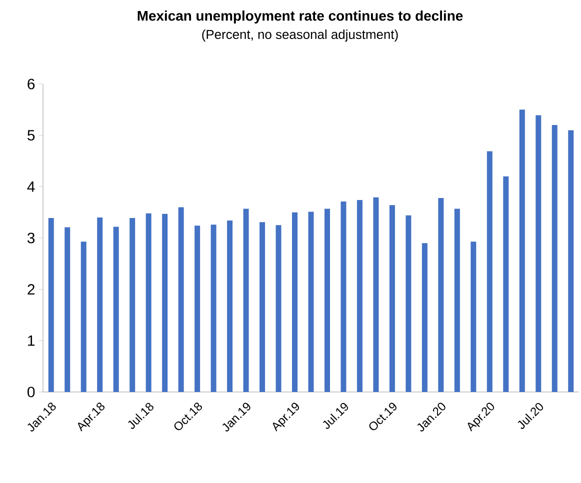 Image resolution: width=581 pixels, height=483 pixels. What do you see at coordinates (31, 135) in the screenshot?
I see `y-tick-label: 5` at bounding box center [31, 135].